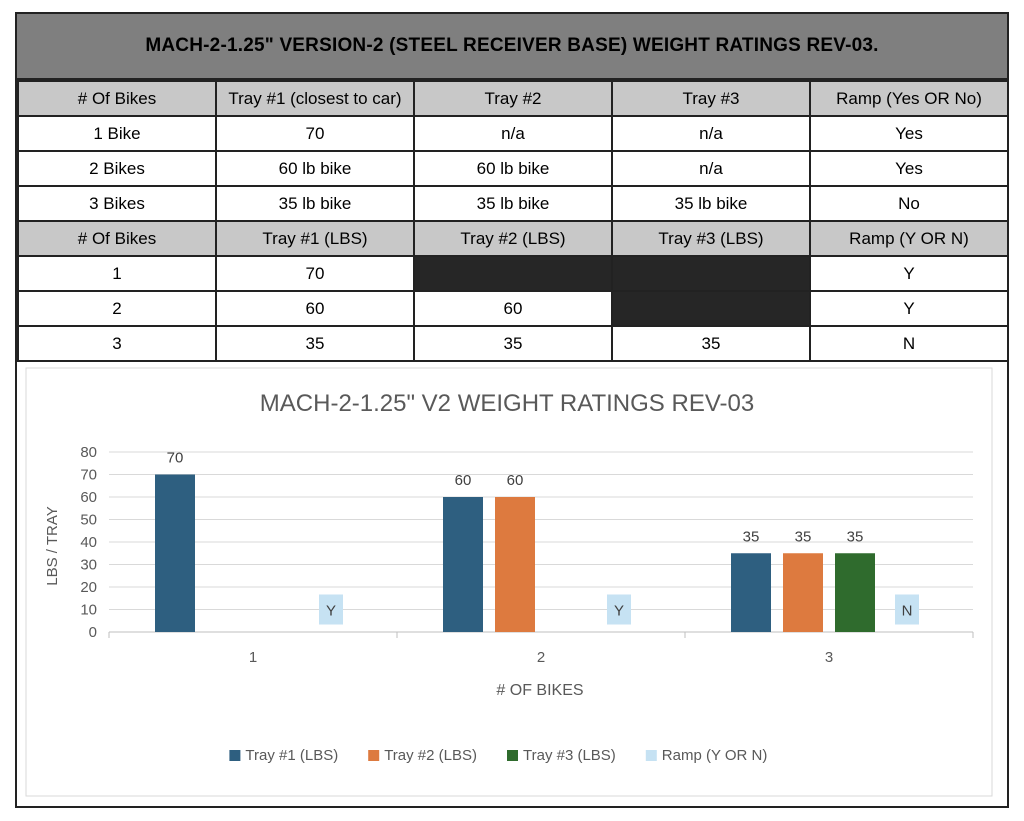  What do you see at coordinates (711, 238) in the screenshot?
I see `header-cell: Tray #3 (LBS)` at bounding box center [711, 238].